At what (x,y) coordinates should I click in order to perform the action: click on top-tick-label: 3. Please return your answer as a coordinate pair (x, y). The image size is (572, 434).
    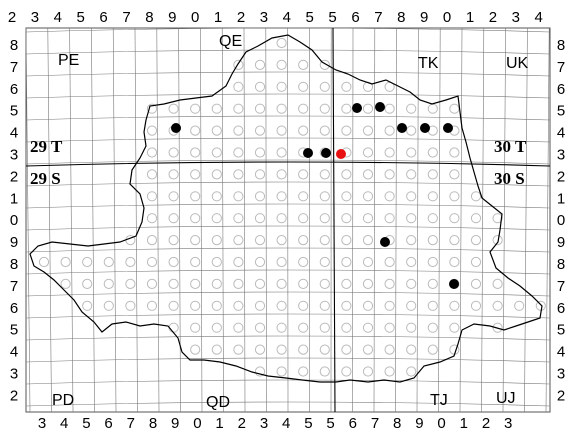
    Looking at the image, I should click on (264, 17).